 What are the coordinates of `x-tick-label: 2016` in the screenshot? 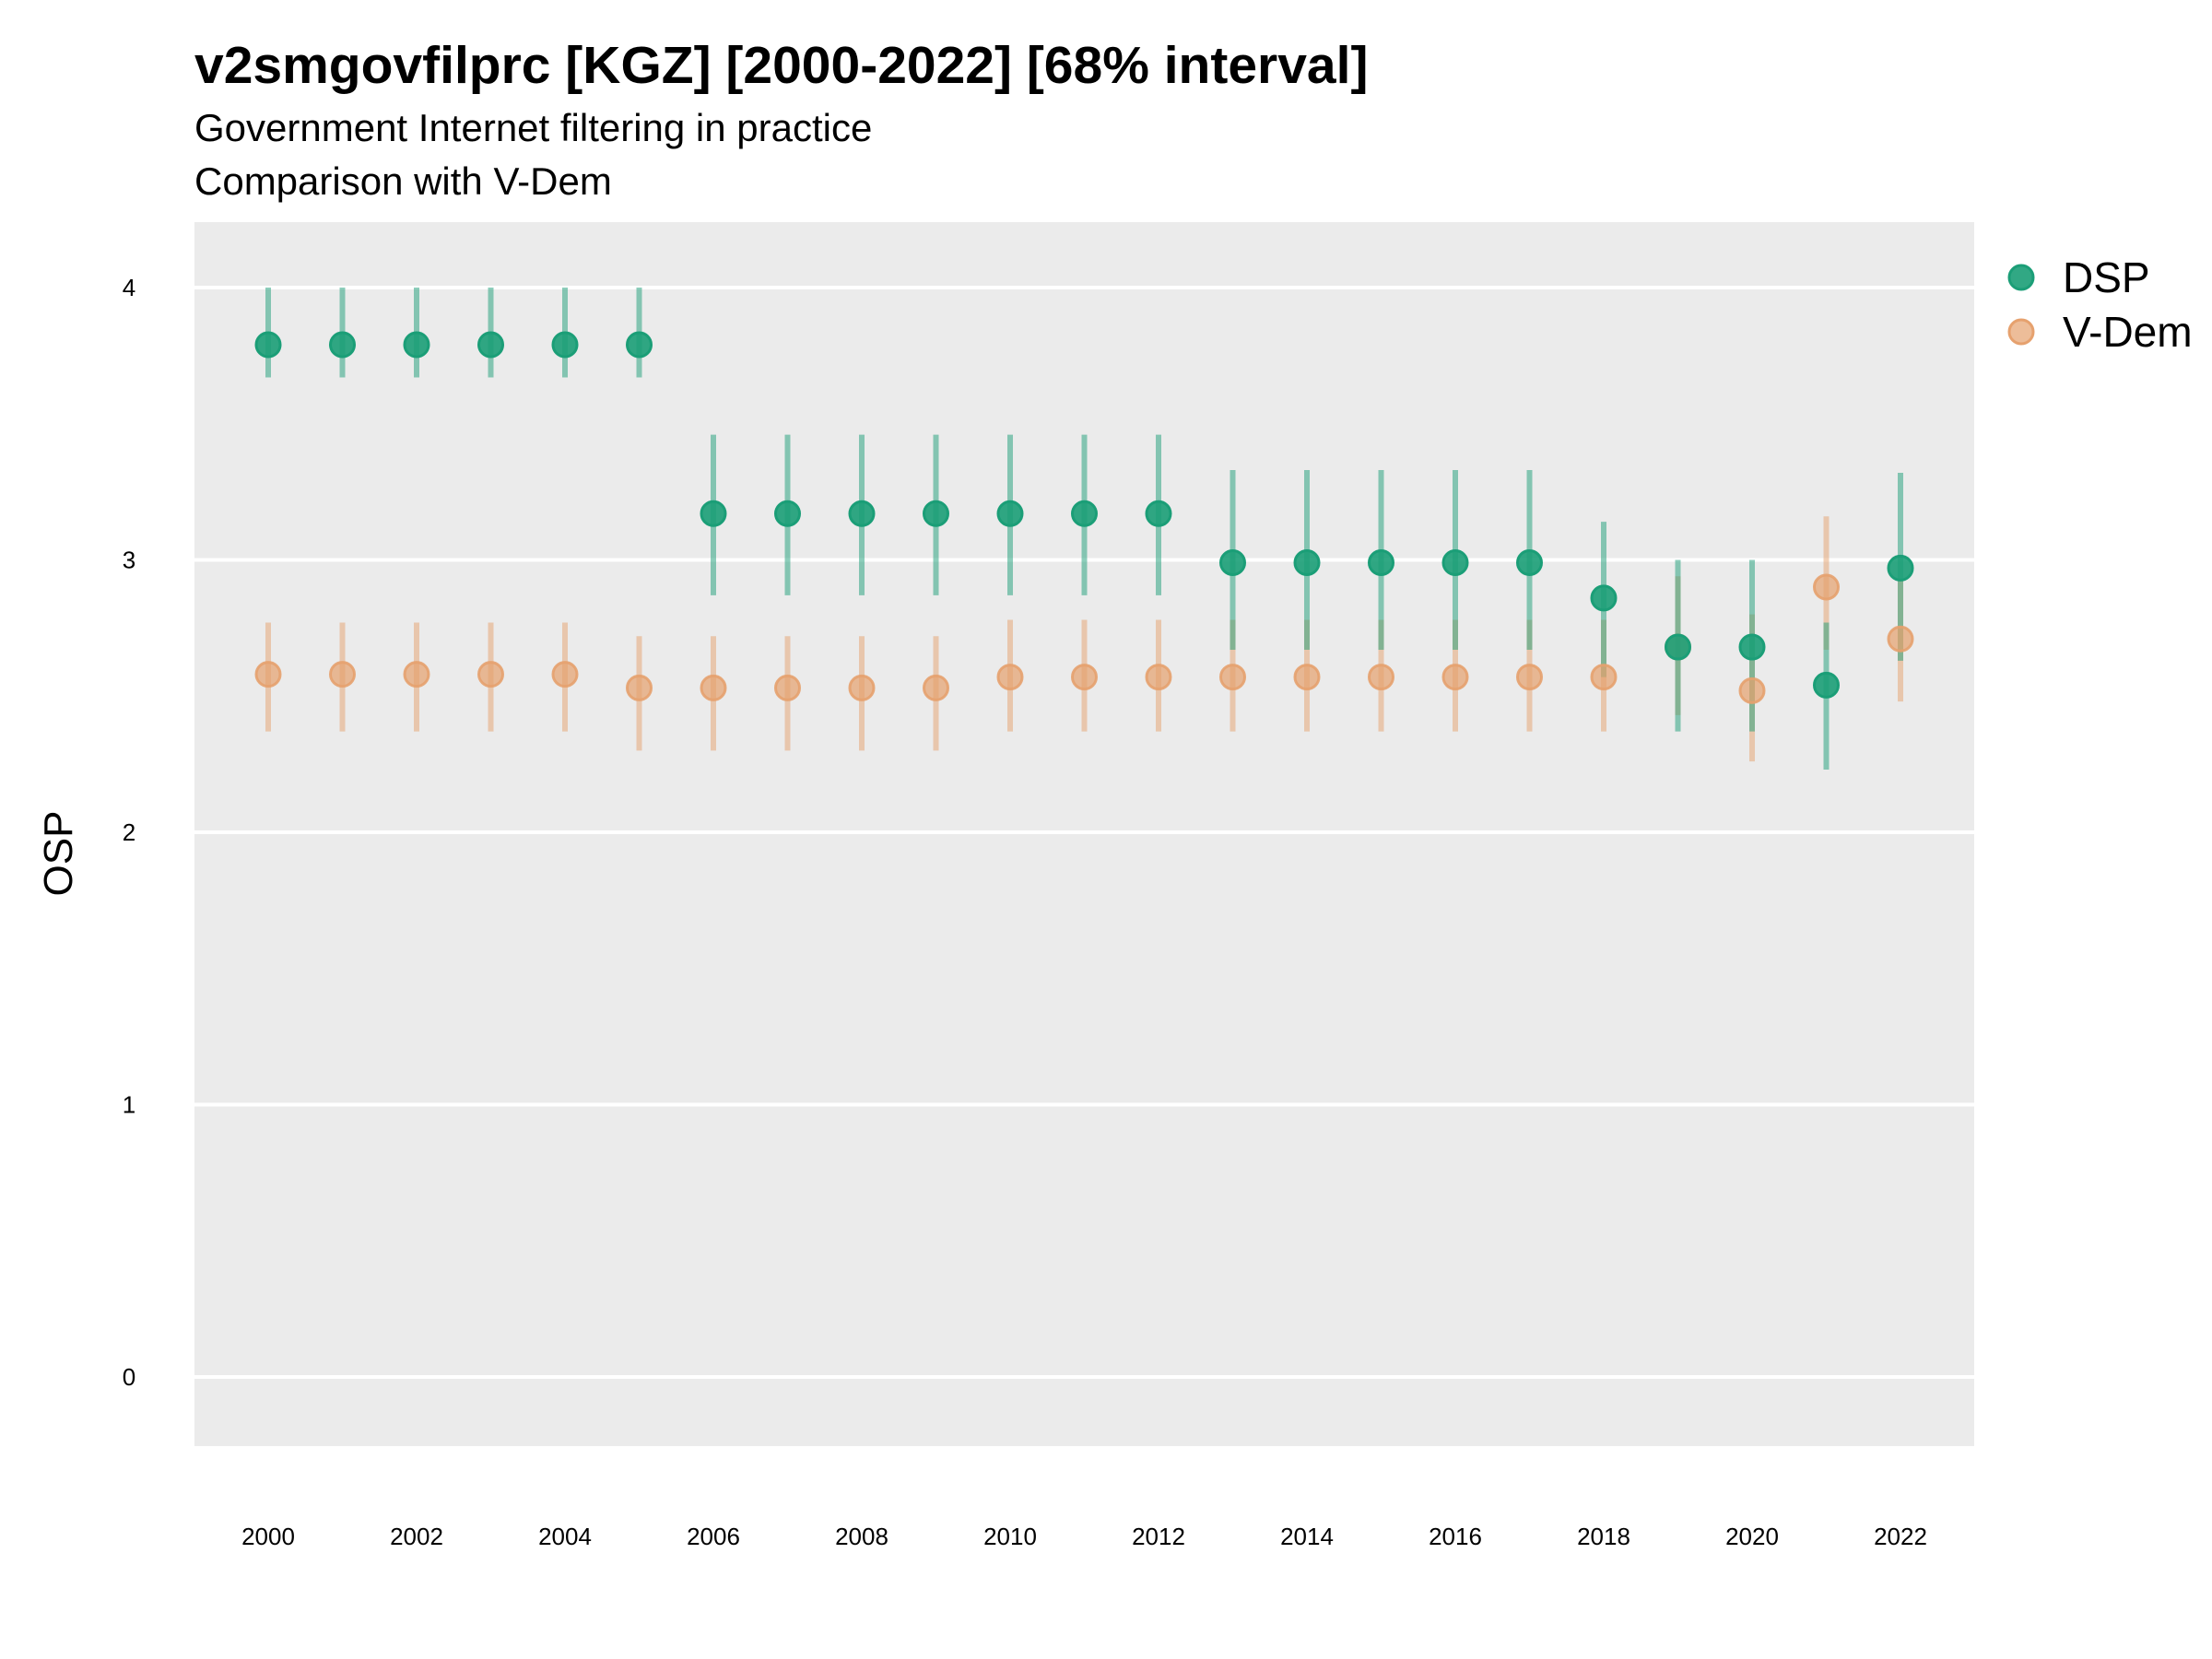 It's located at (1455, 1536).